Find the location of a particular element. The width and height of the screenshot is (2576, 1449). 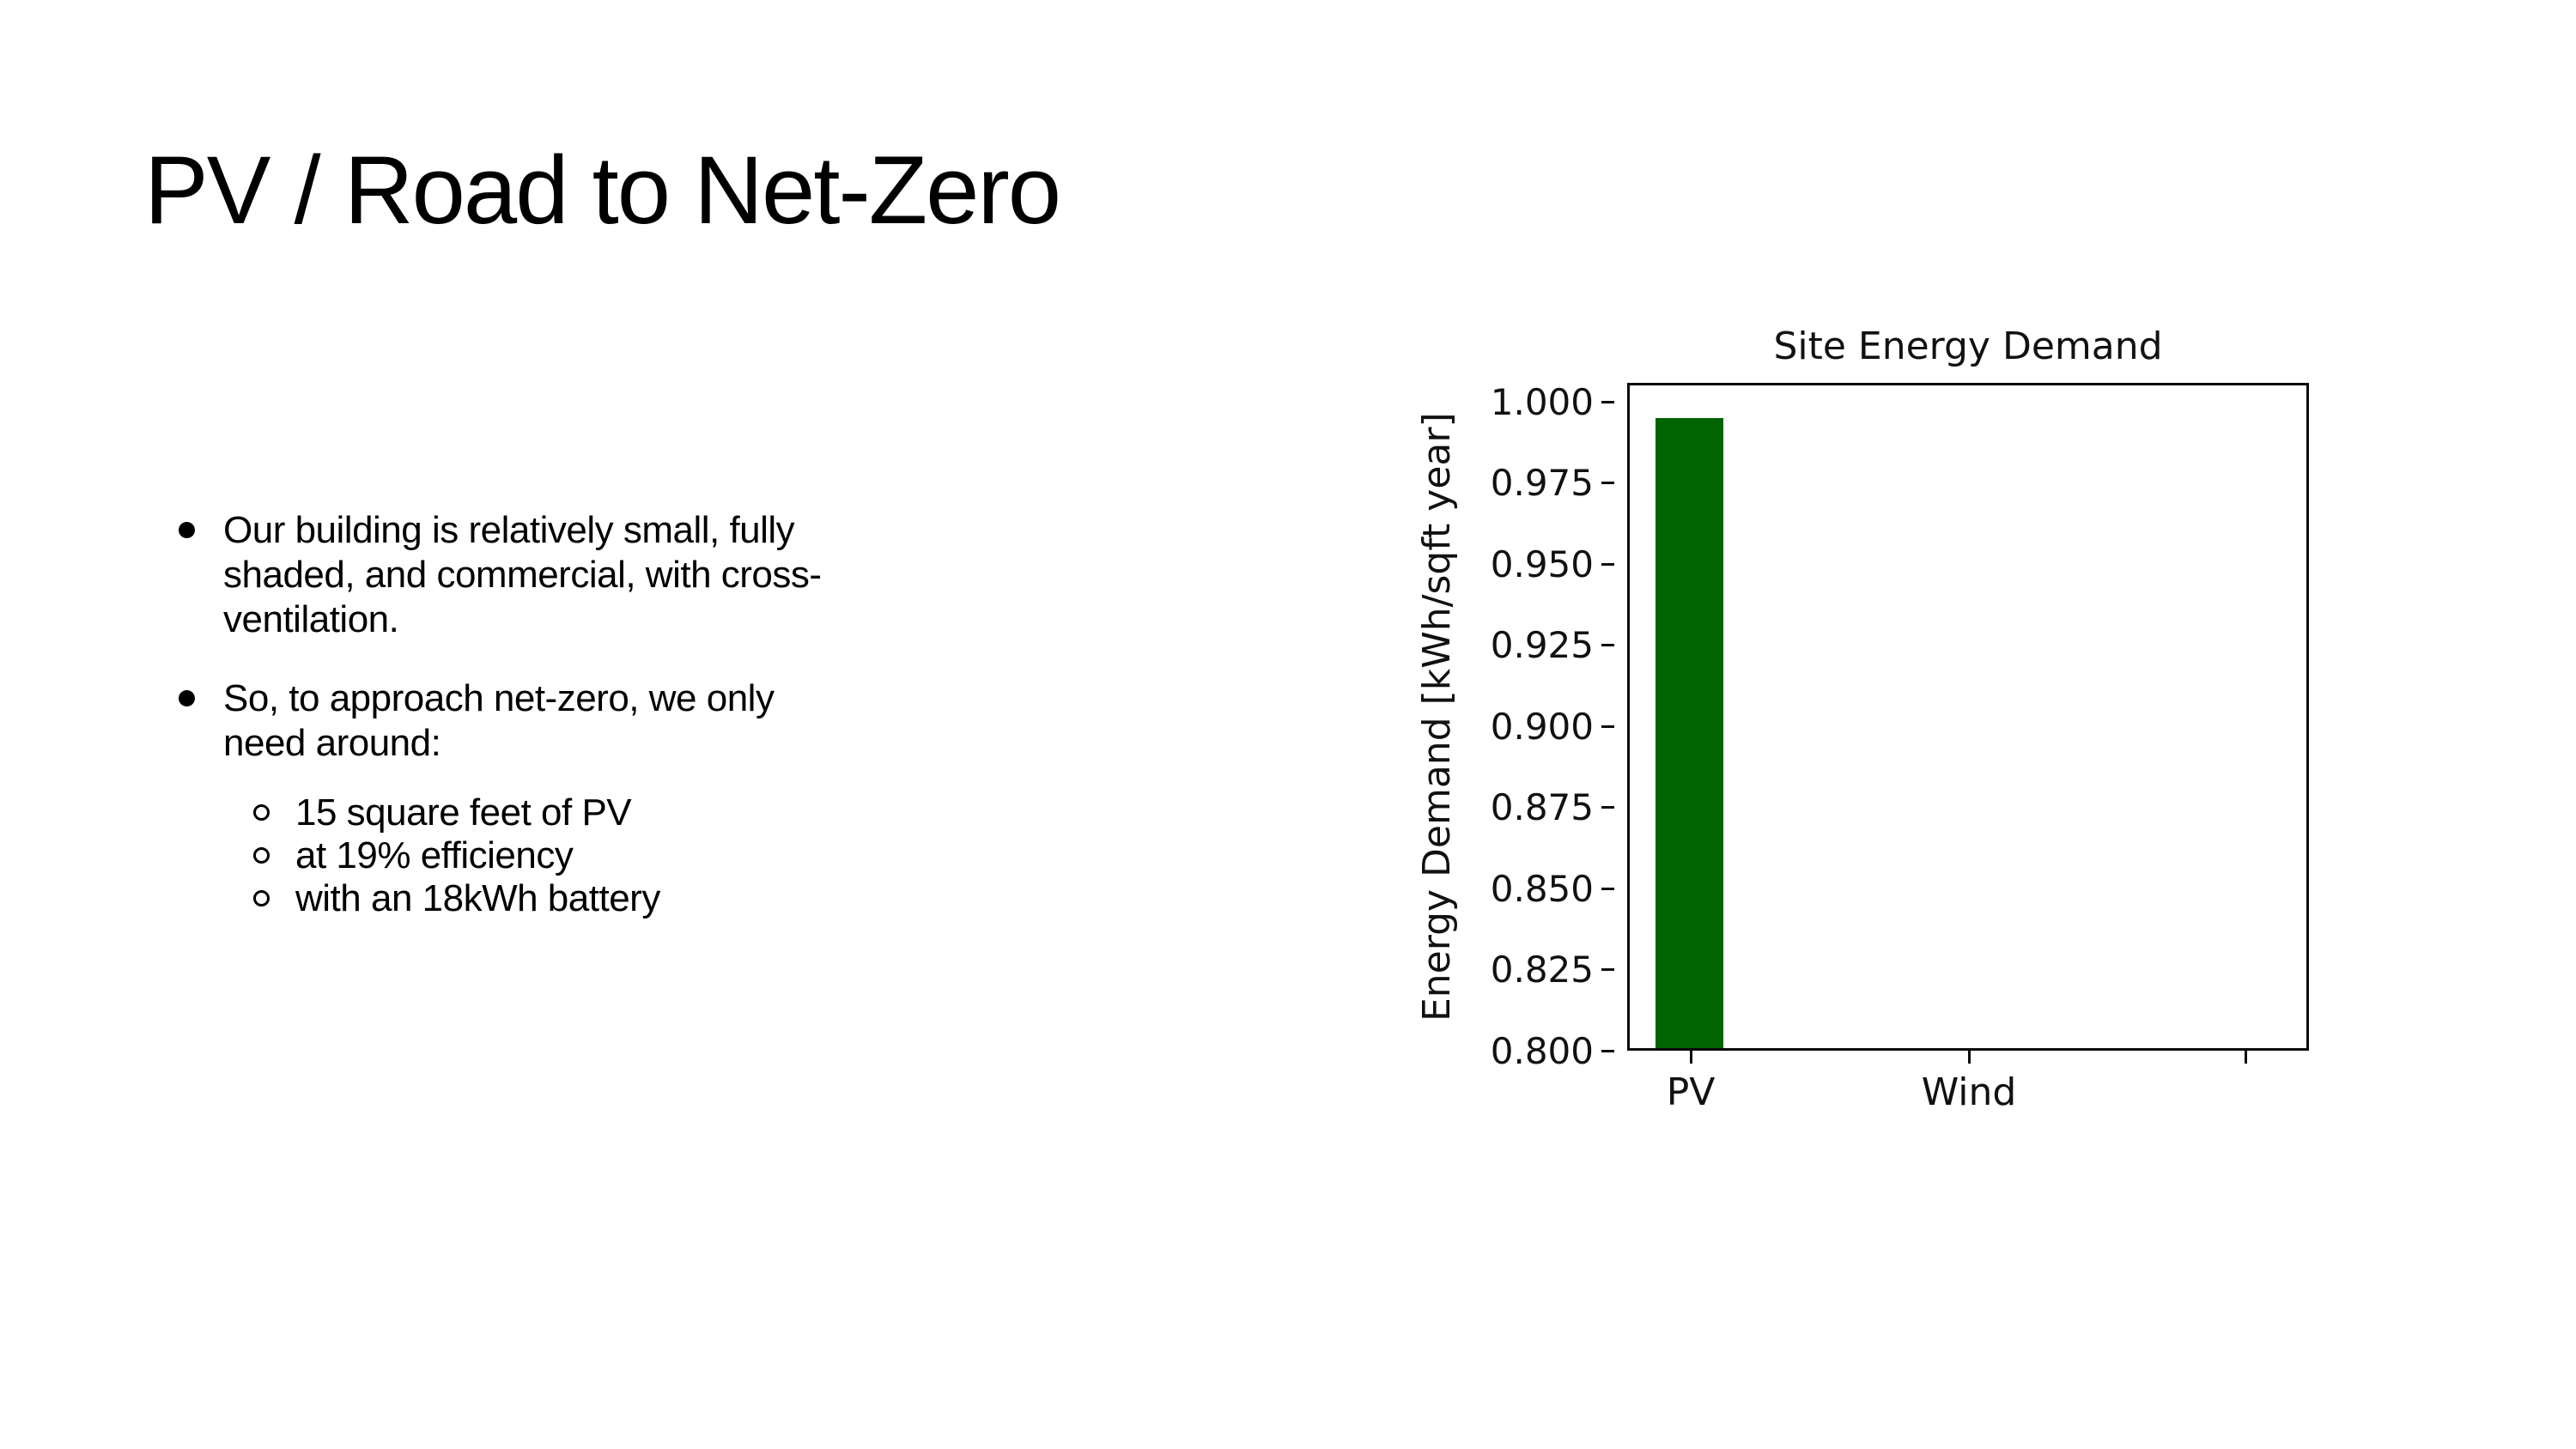

list-item: with an 18kWh battery is located at coordinates (688, 898).